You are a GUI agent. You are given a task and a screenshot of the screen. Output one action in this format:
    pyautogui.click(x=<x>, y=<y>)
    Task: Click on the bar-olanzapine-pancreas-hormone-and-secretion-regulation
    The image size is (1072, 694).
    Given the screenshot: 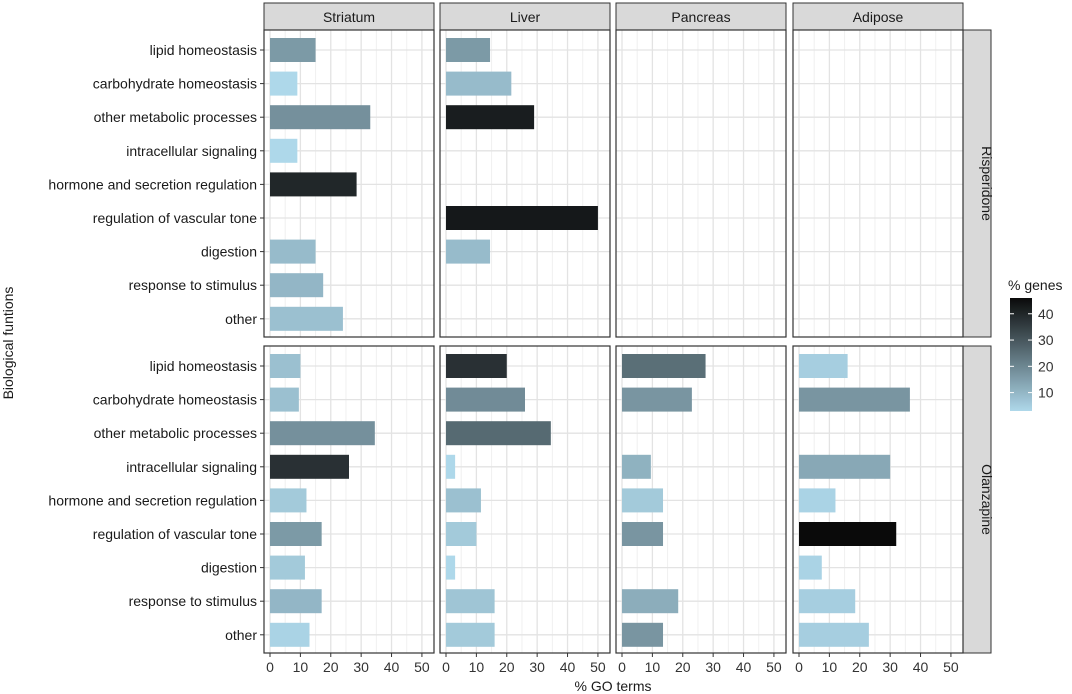 What is the action you would take?
    pyautogui.click(x=643, y=500)
    